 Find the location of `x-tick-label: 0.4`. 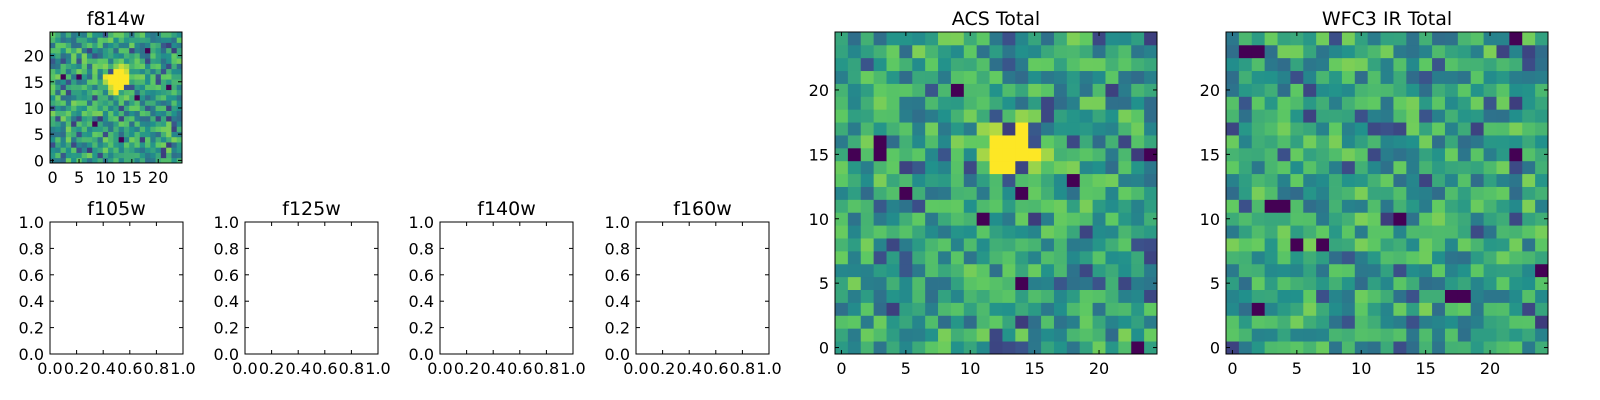

x-tick-label: 0.4 is located at coordinates (688, 368).